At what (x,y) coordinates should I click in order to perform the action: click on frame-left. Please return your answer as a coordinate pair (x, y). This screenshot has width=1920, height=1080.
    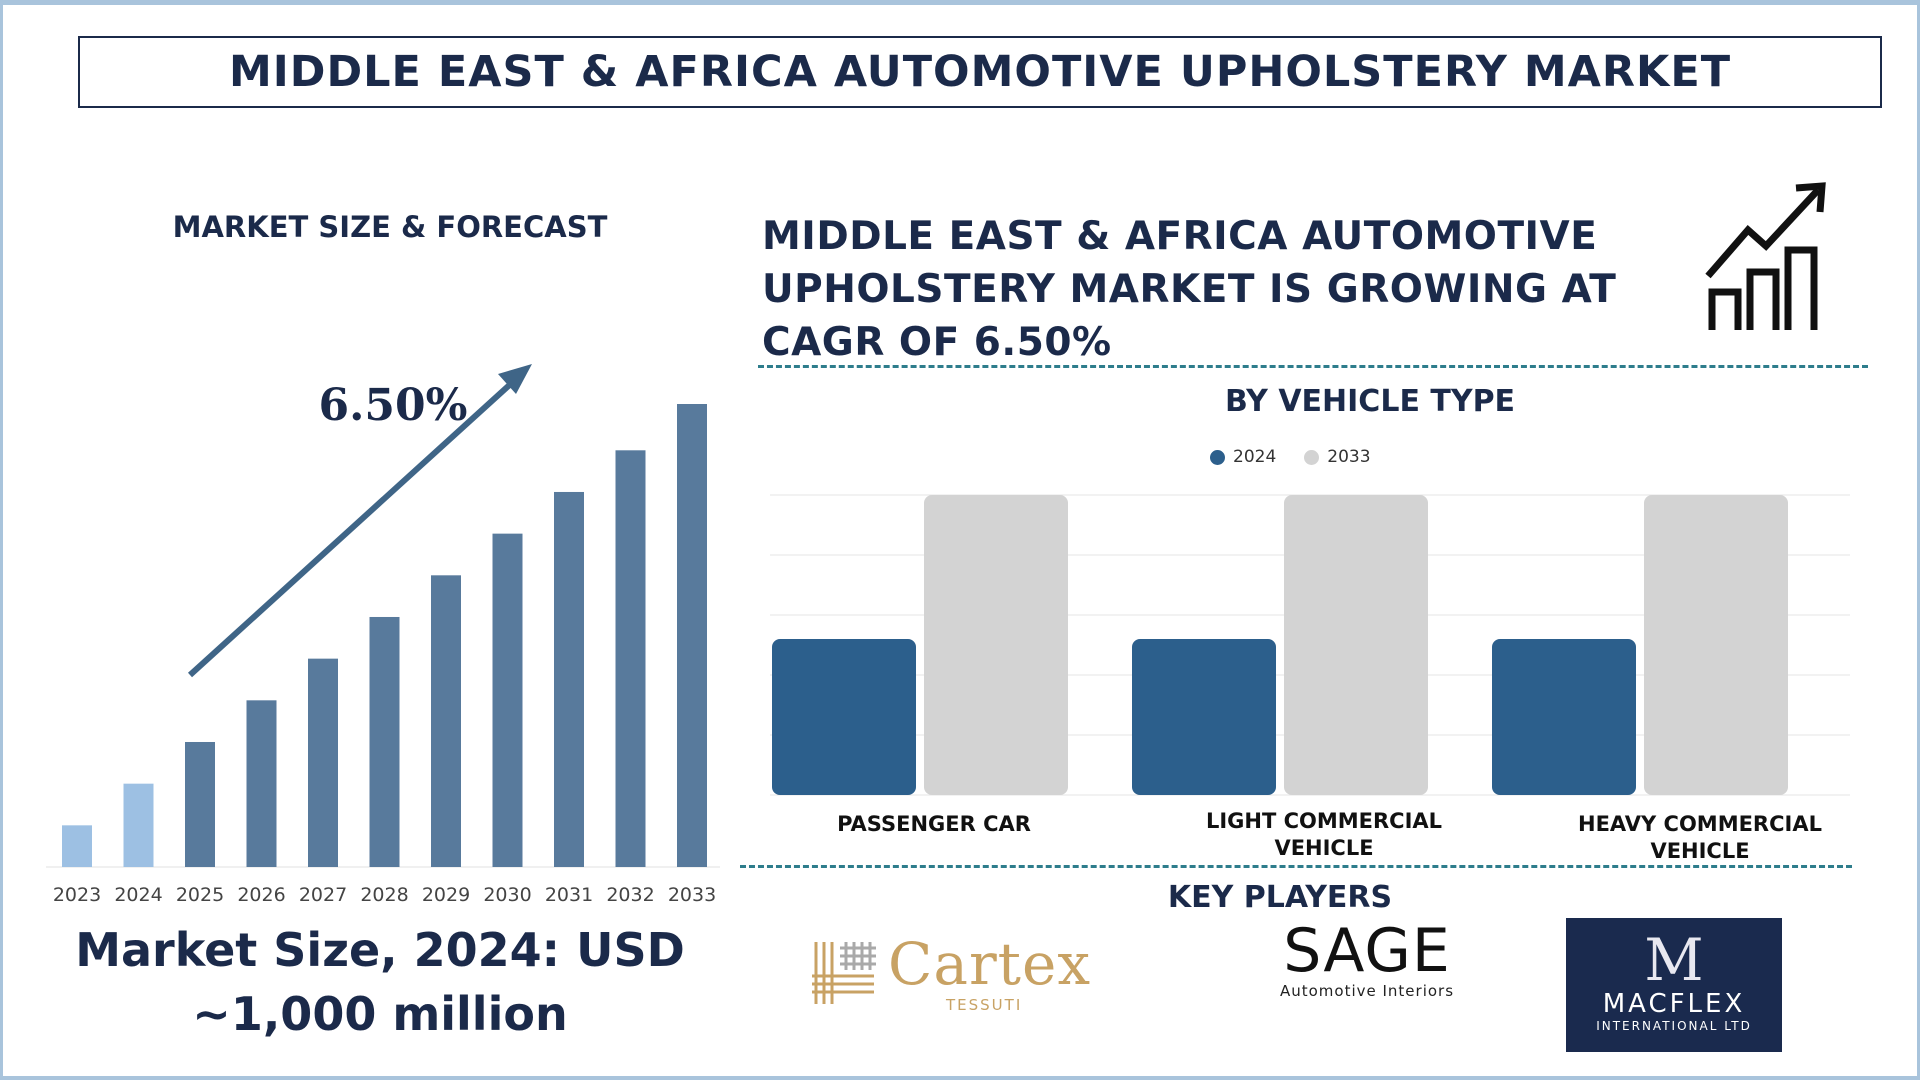
    Looking at the image, I should click on (1, 540).